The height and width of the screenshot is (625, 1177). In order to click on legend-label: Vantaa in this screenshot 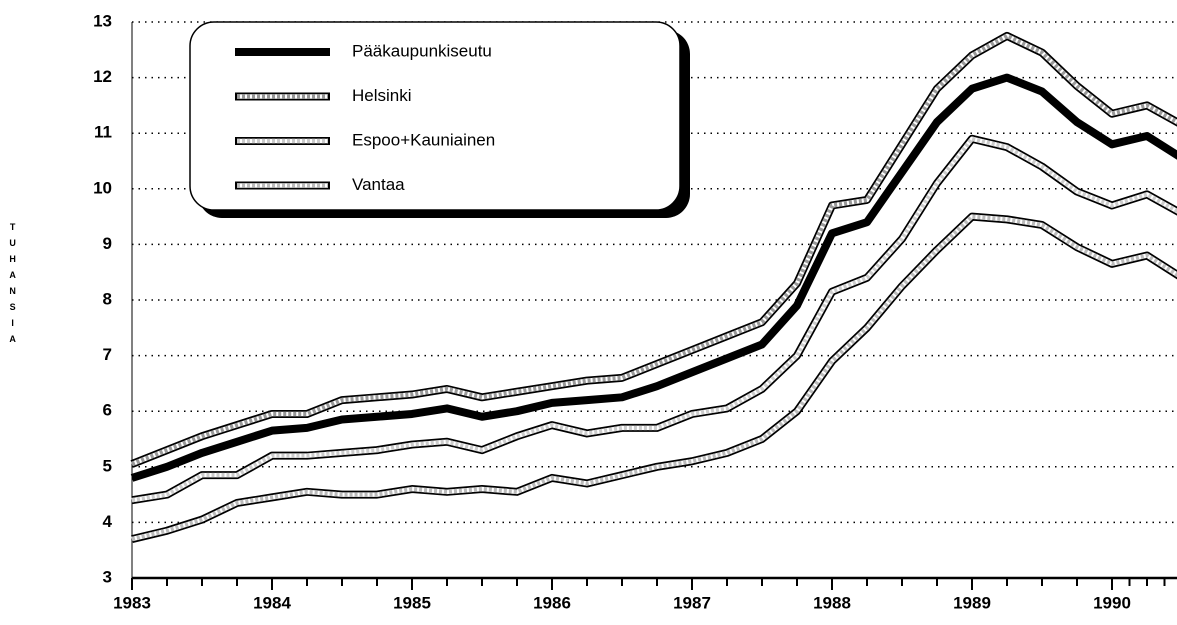, I will do `click(378, 184)`.